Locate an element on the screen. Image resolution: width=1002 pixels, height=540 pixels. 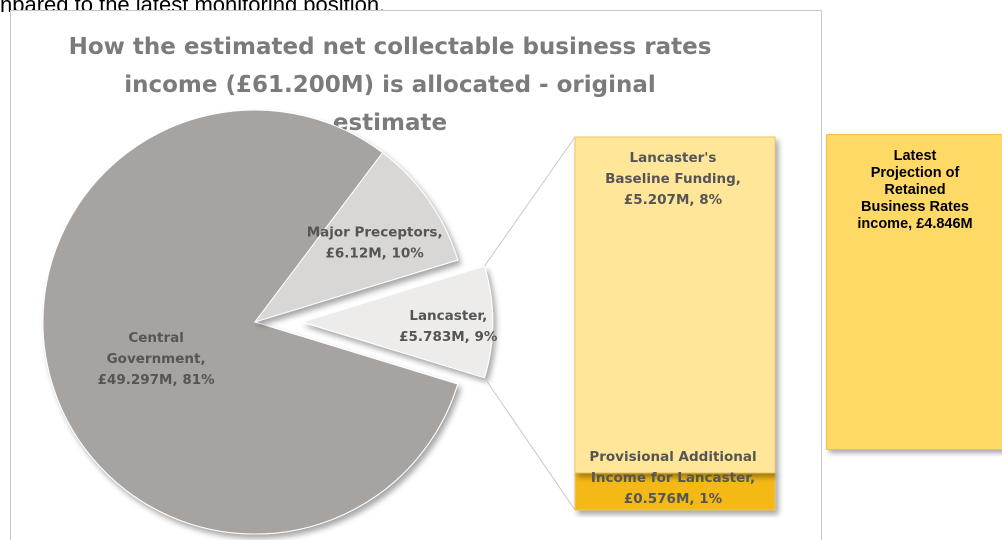
bar-of-pie-connectors is located at coordinates (530, 323).